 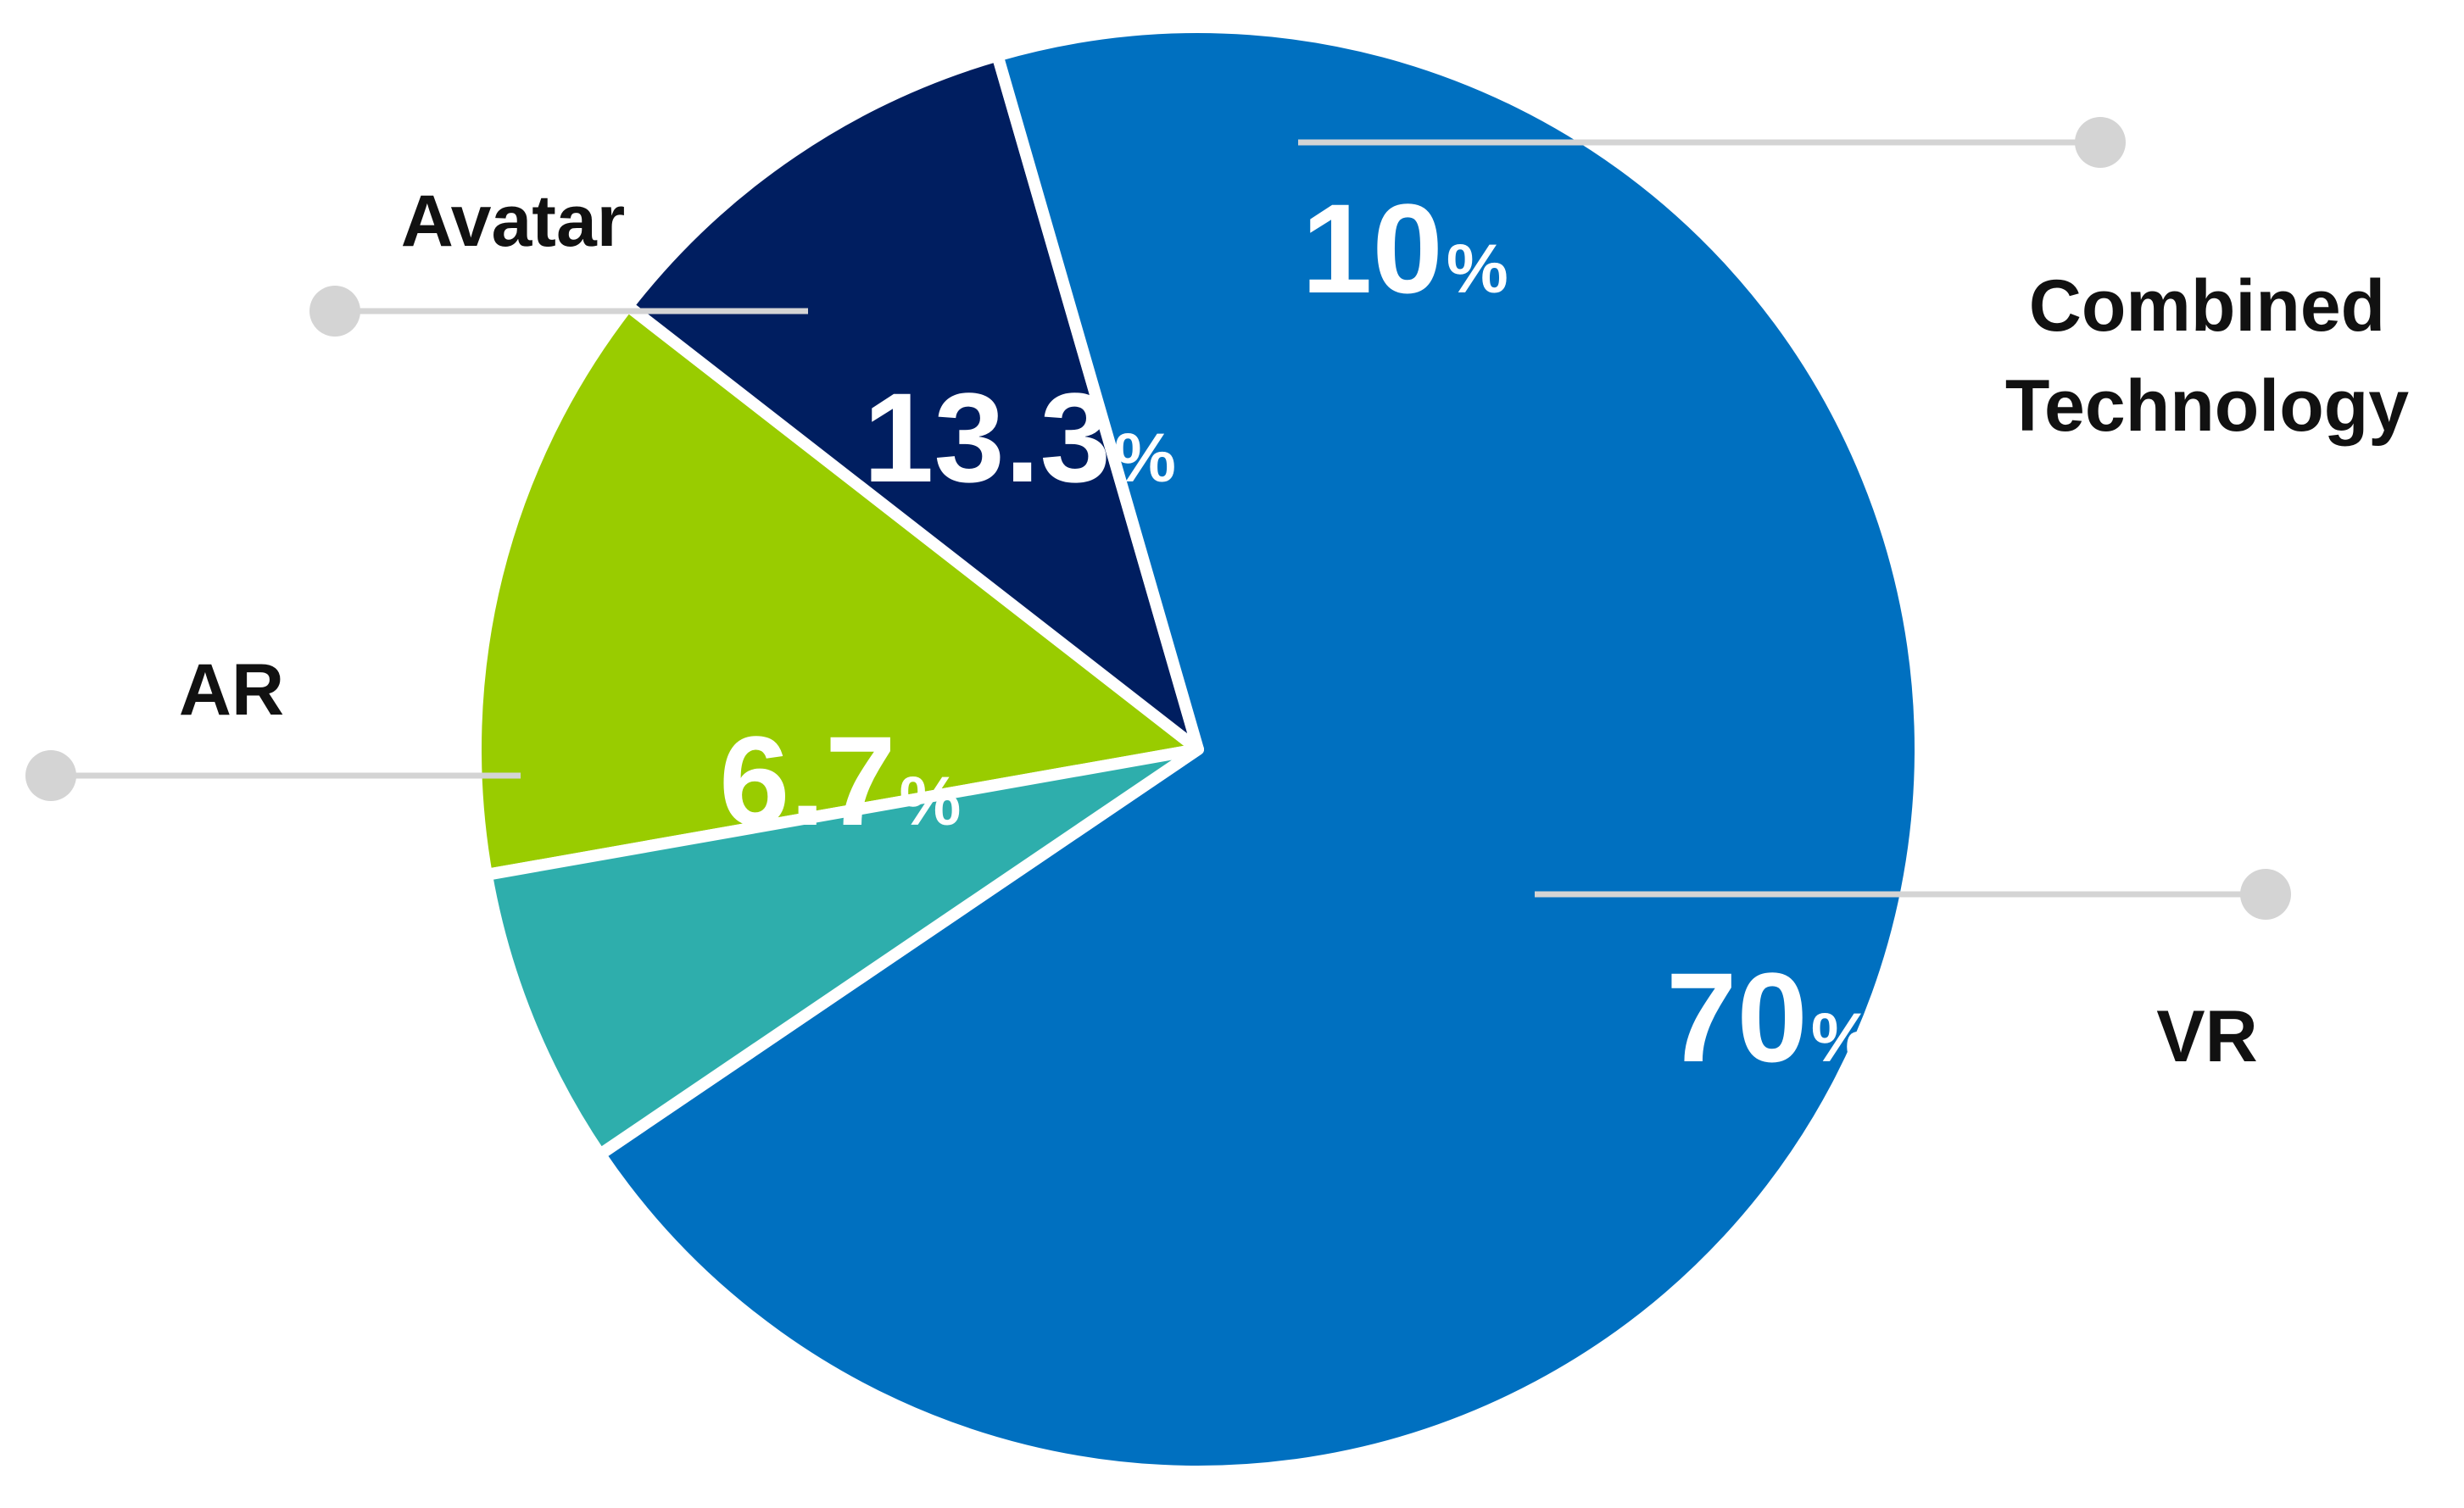 I want to click on pie-slice-combined-technology, so click(x=913, y=402).